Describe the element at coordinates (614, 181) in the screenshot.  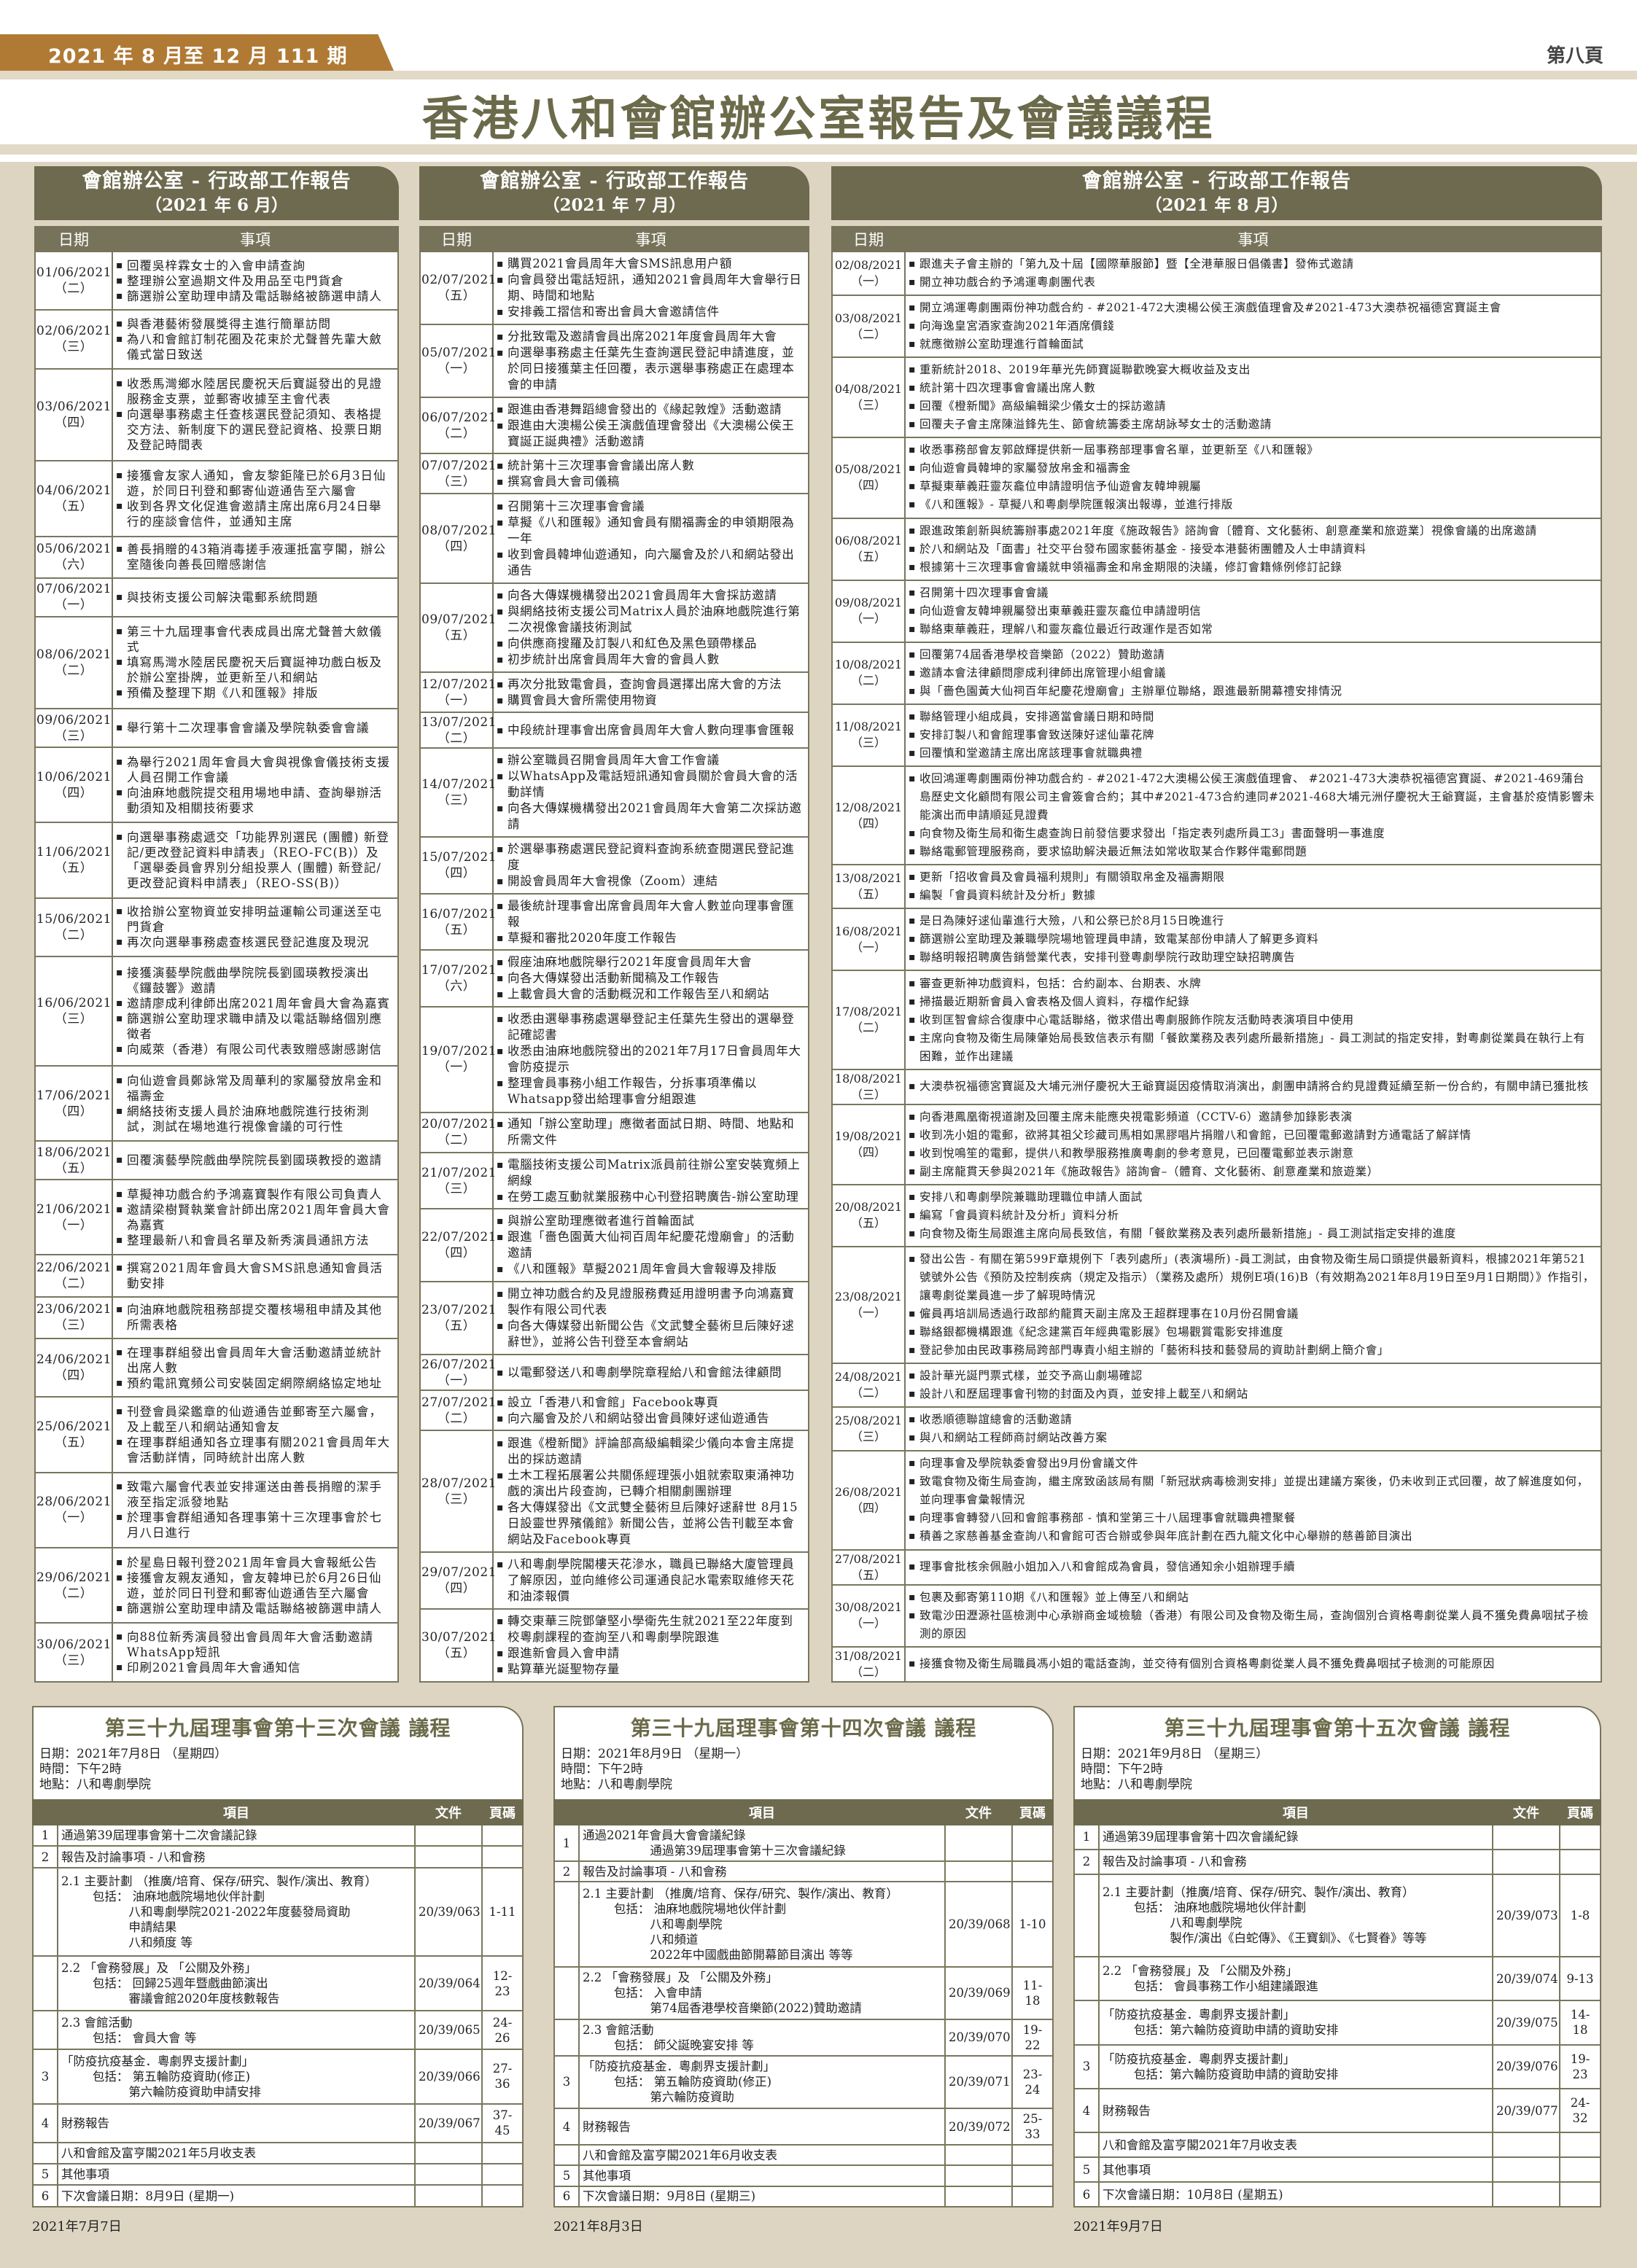
I see `report-title: 會館辦公室 - 行政部工作報告` at that location.